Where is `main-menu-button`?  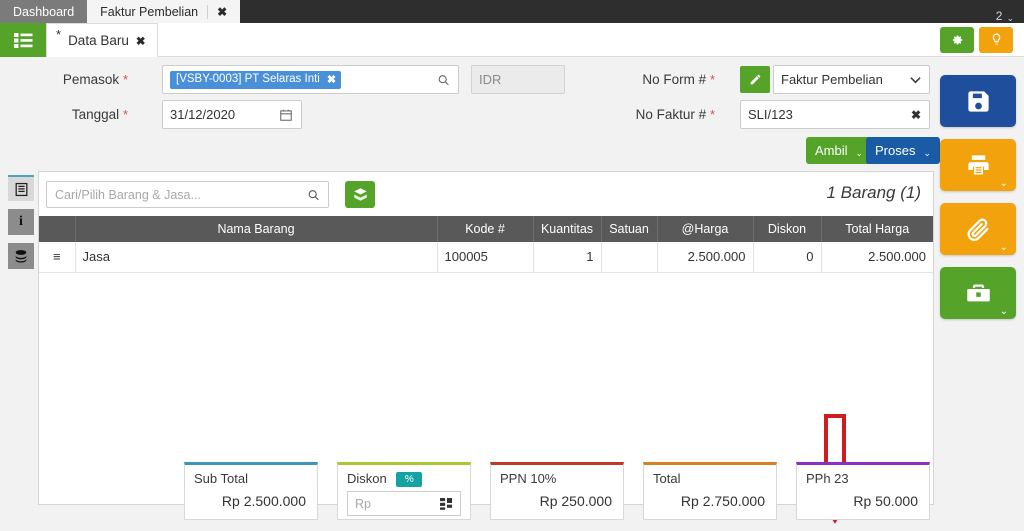 main-menu-button is located at coordinates (23, 40).